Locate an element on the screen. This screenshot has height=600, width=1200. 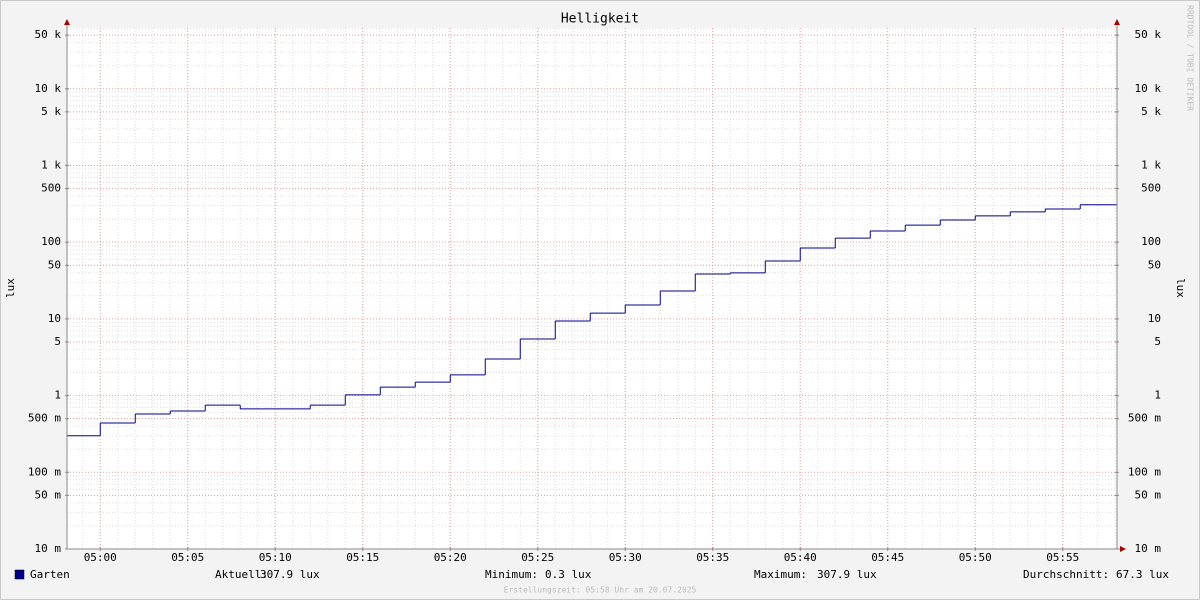
stat-label: Durchschnitt: is located at coordinates (1066, 574).